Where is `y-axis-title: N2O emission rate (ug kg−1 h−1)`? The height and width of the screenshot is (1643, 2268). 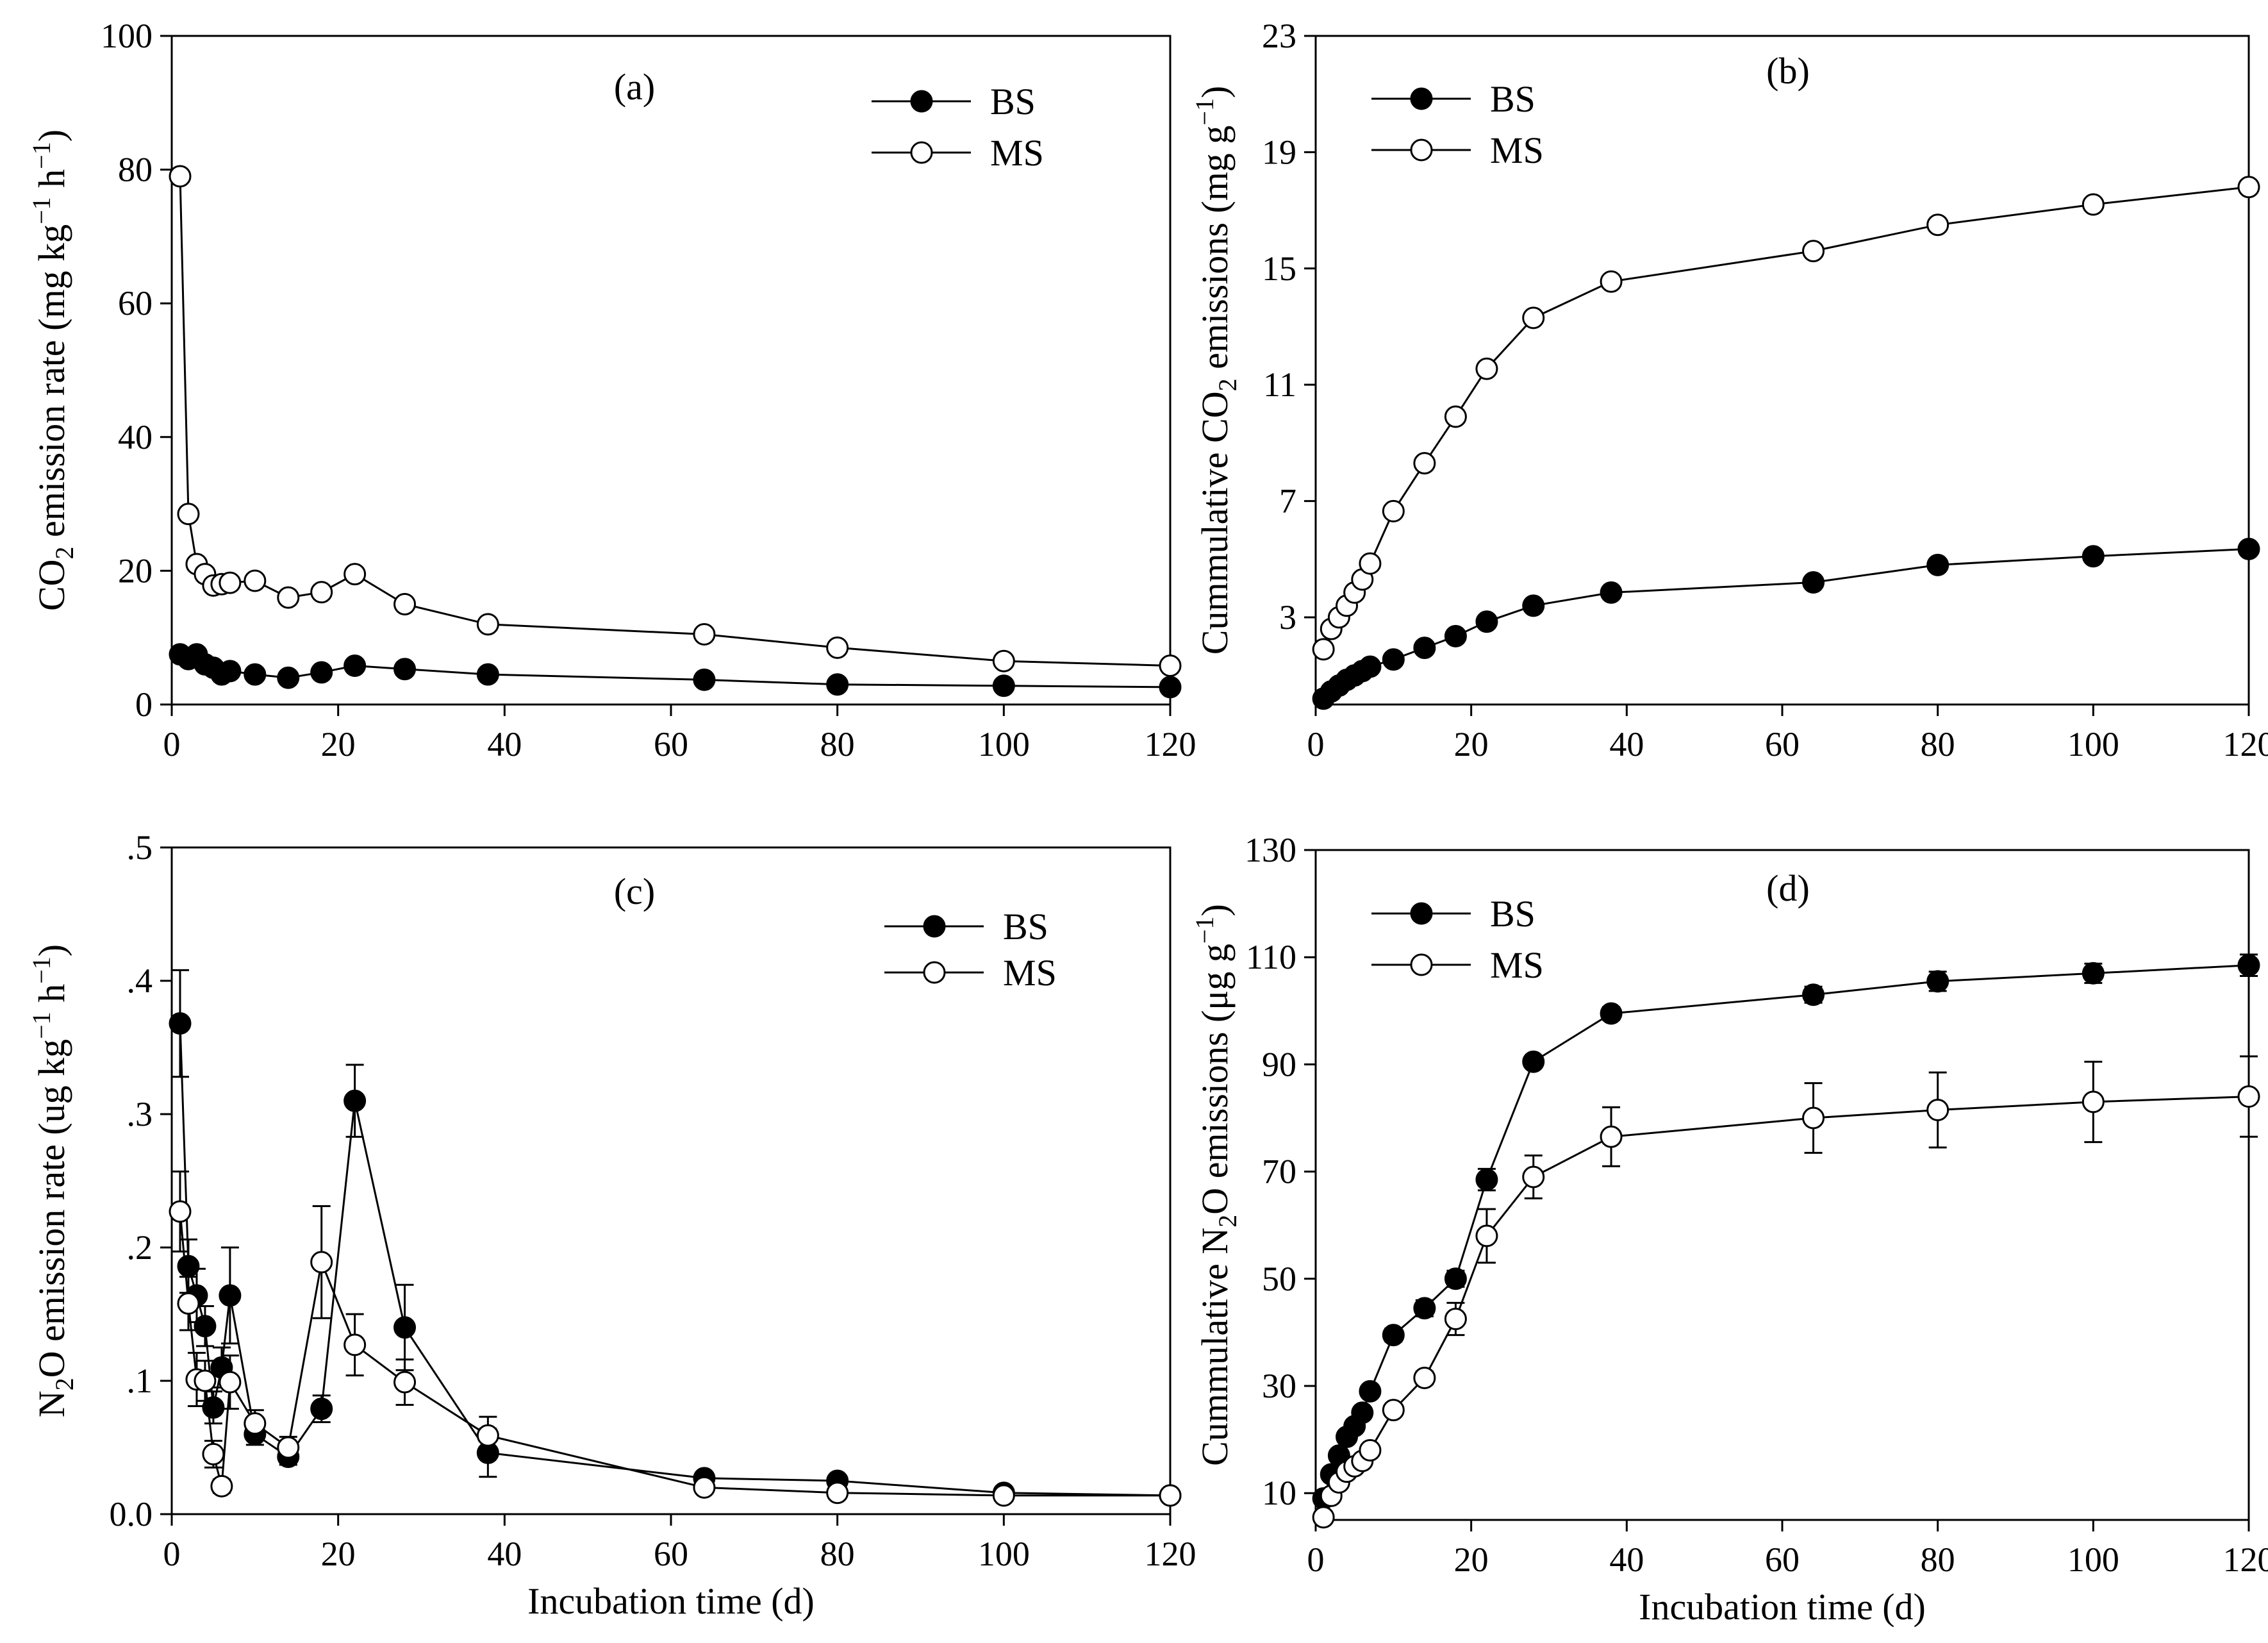
y-axis-title: N2O emission rate (ug kg−1 h−1) is located at coordinates (53, 1180).